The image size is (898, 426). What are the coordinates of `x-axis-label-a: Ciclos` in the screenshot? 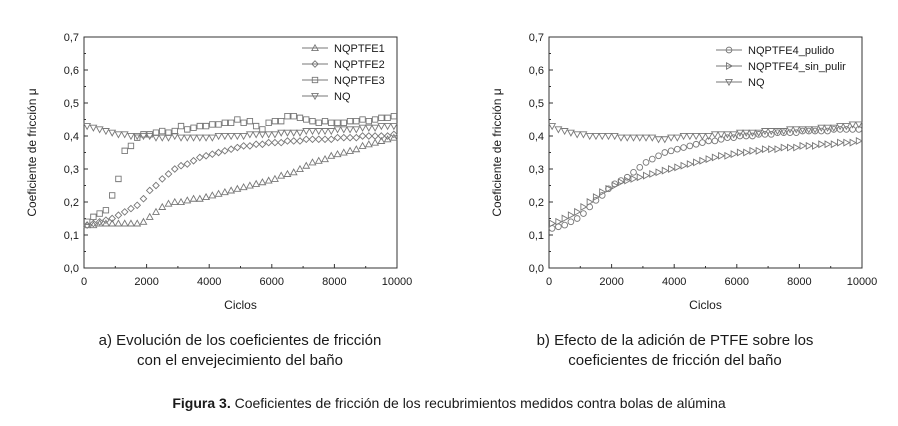 It's located at (240, 305).